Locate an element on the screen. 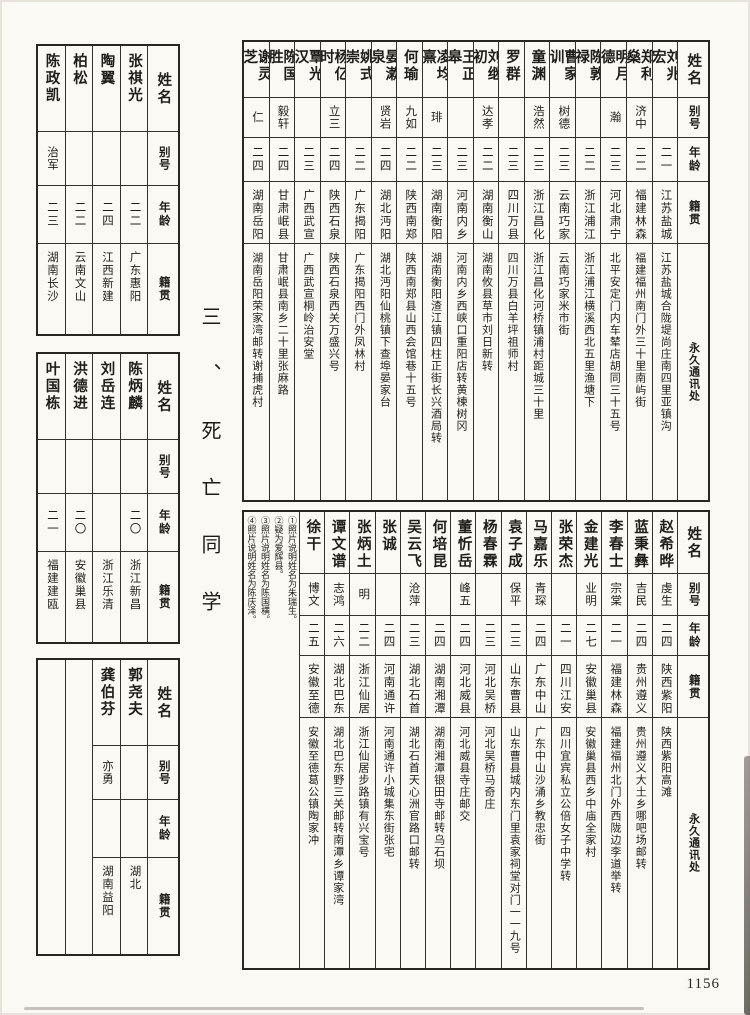  header-age-cell: 年龄 is located at coordinates (693, 160).